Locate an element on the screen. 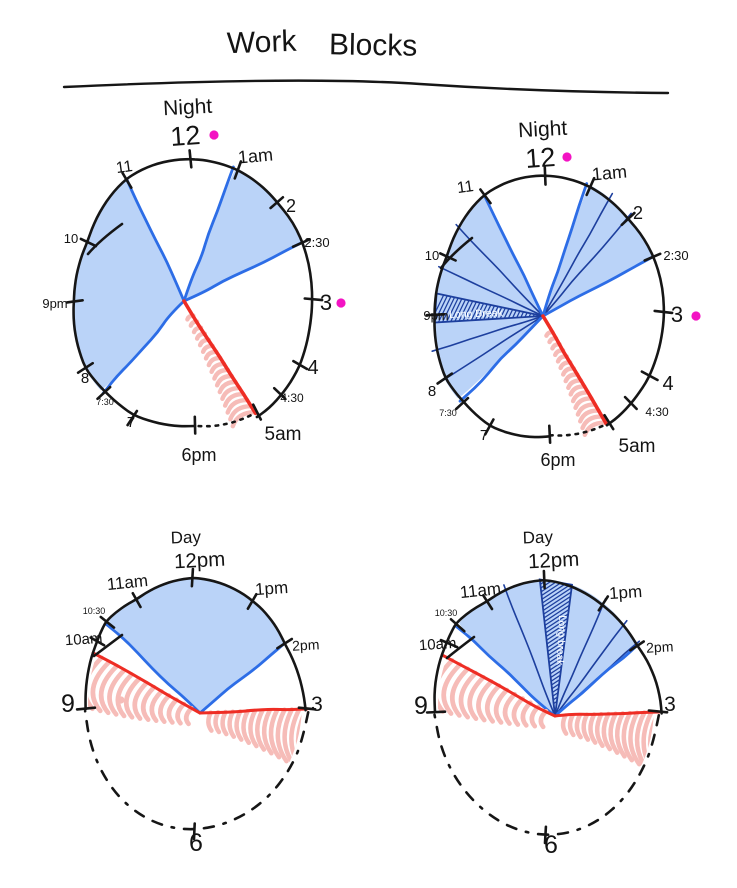 The image size is (737, 888). svg-text: Blocks is located at coordinates (373, 45).